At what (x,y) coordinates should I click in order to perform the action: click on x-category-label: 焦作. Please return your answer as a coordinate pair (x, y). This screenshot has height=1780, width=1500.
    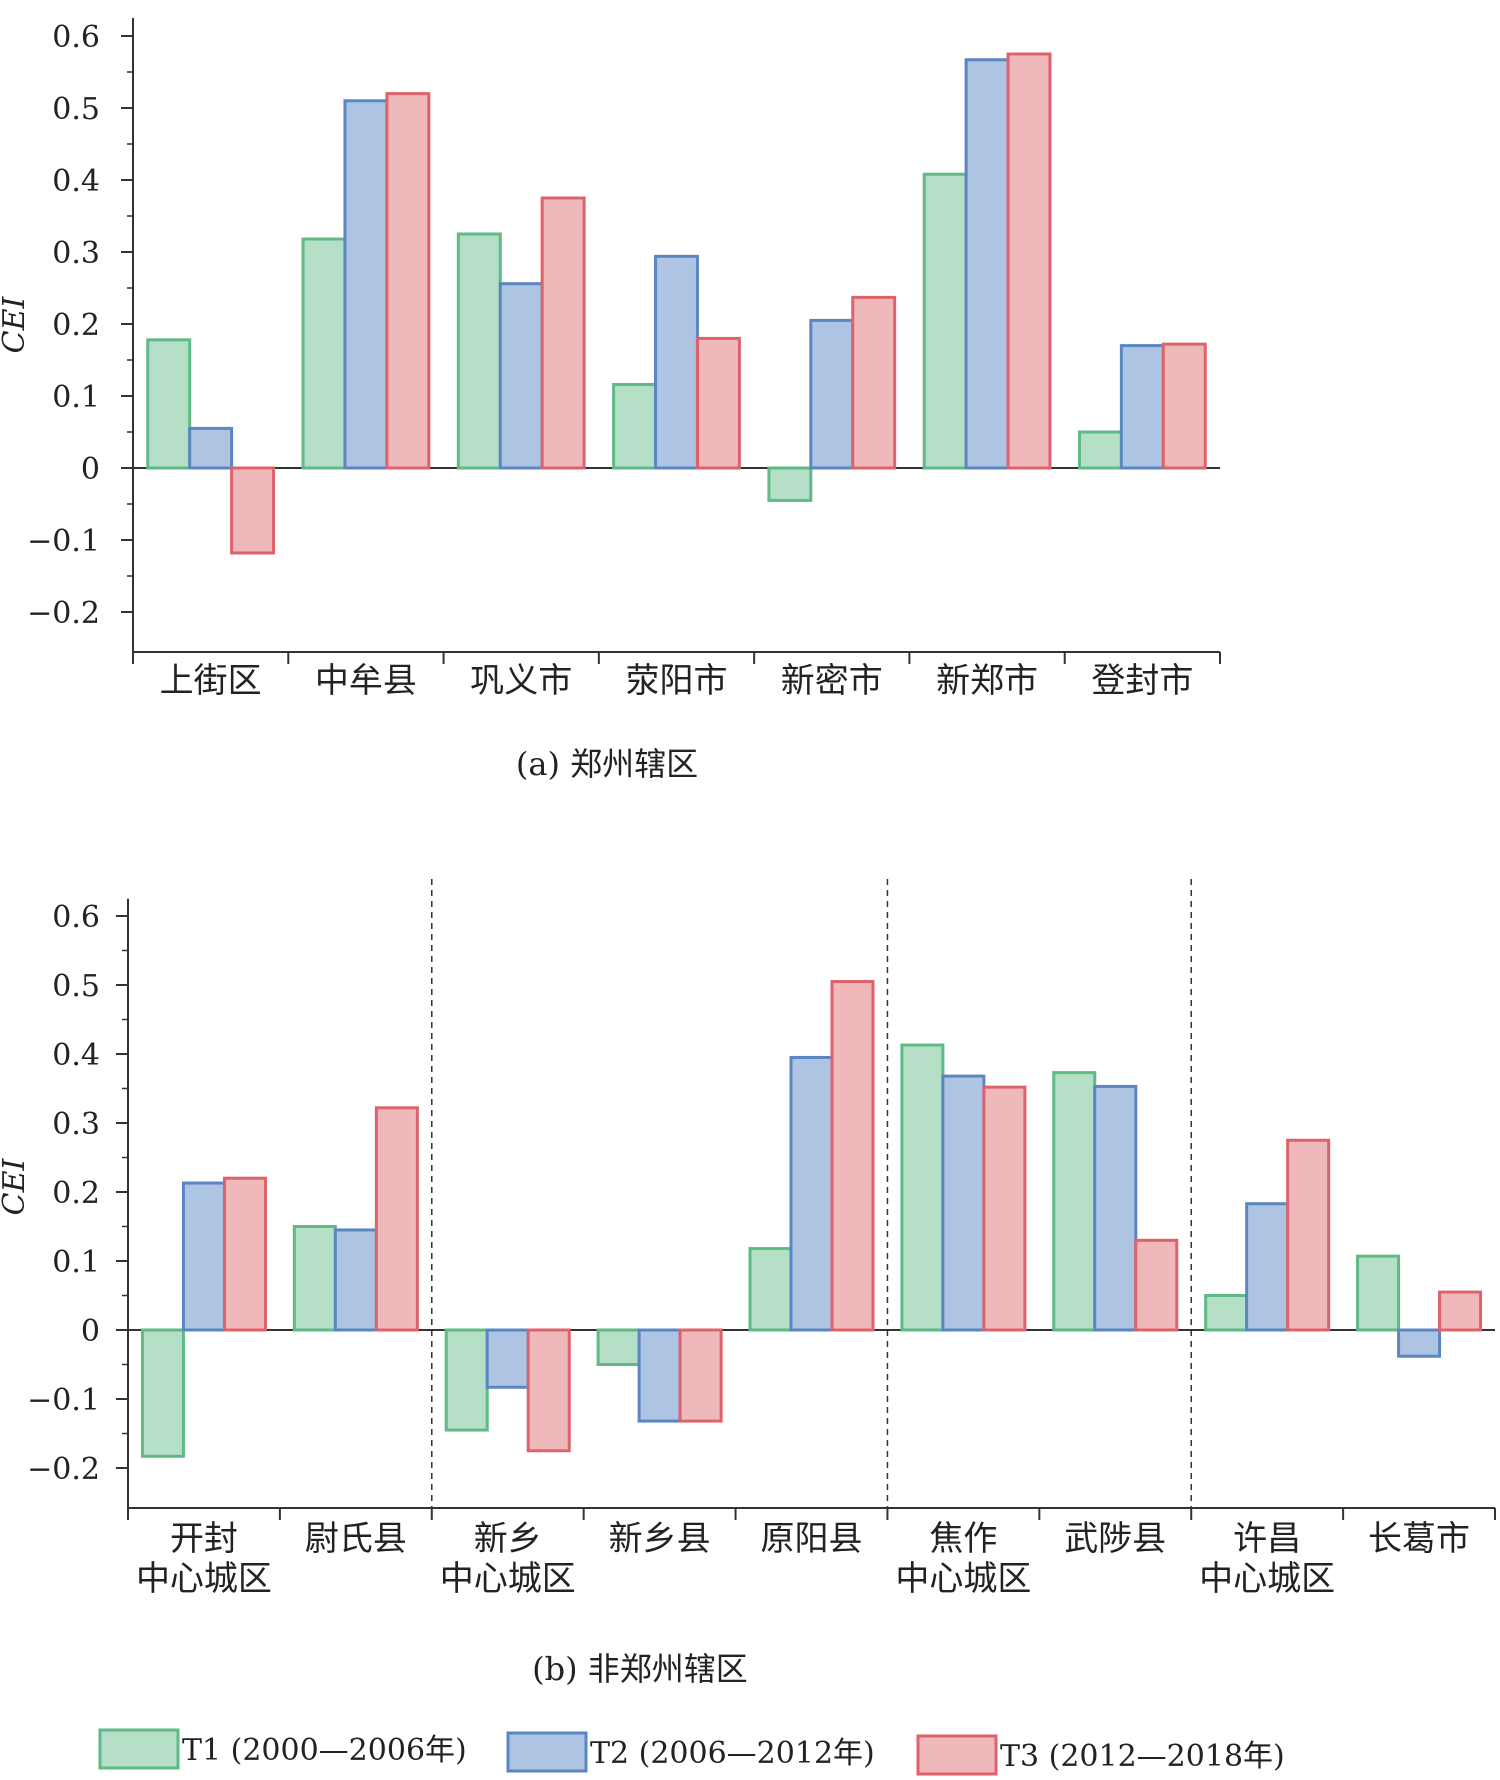
    Looking at the image, I should click on (963, 1539).